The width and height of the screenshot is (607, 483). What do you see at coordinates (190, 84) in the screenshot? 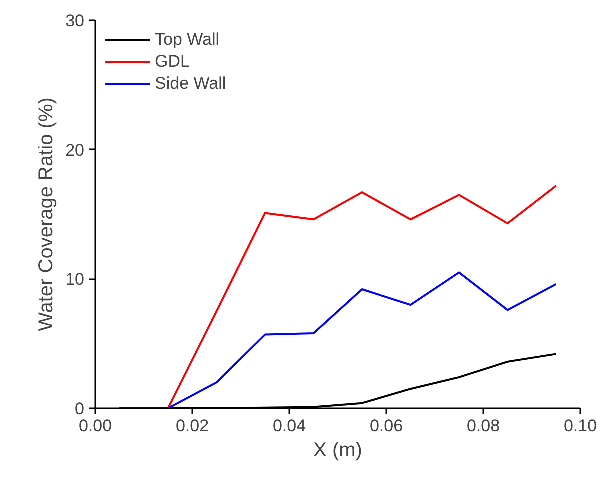
I see `legend-label: Side Wall` at bounding box center [190, 84].